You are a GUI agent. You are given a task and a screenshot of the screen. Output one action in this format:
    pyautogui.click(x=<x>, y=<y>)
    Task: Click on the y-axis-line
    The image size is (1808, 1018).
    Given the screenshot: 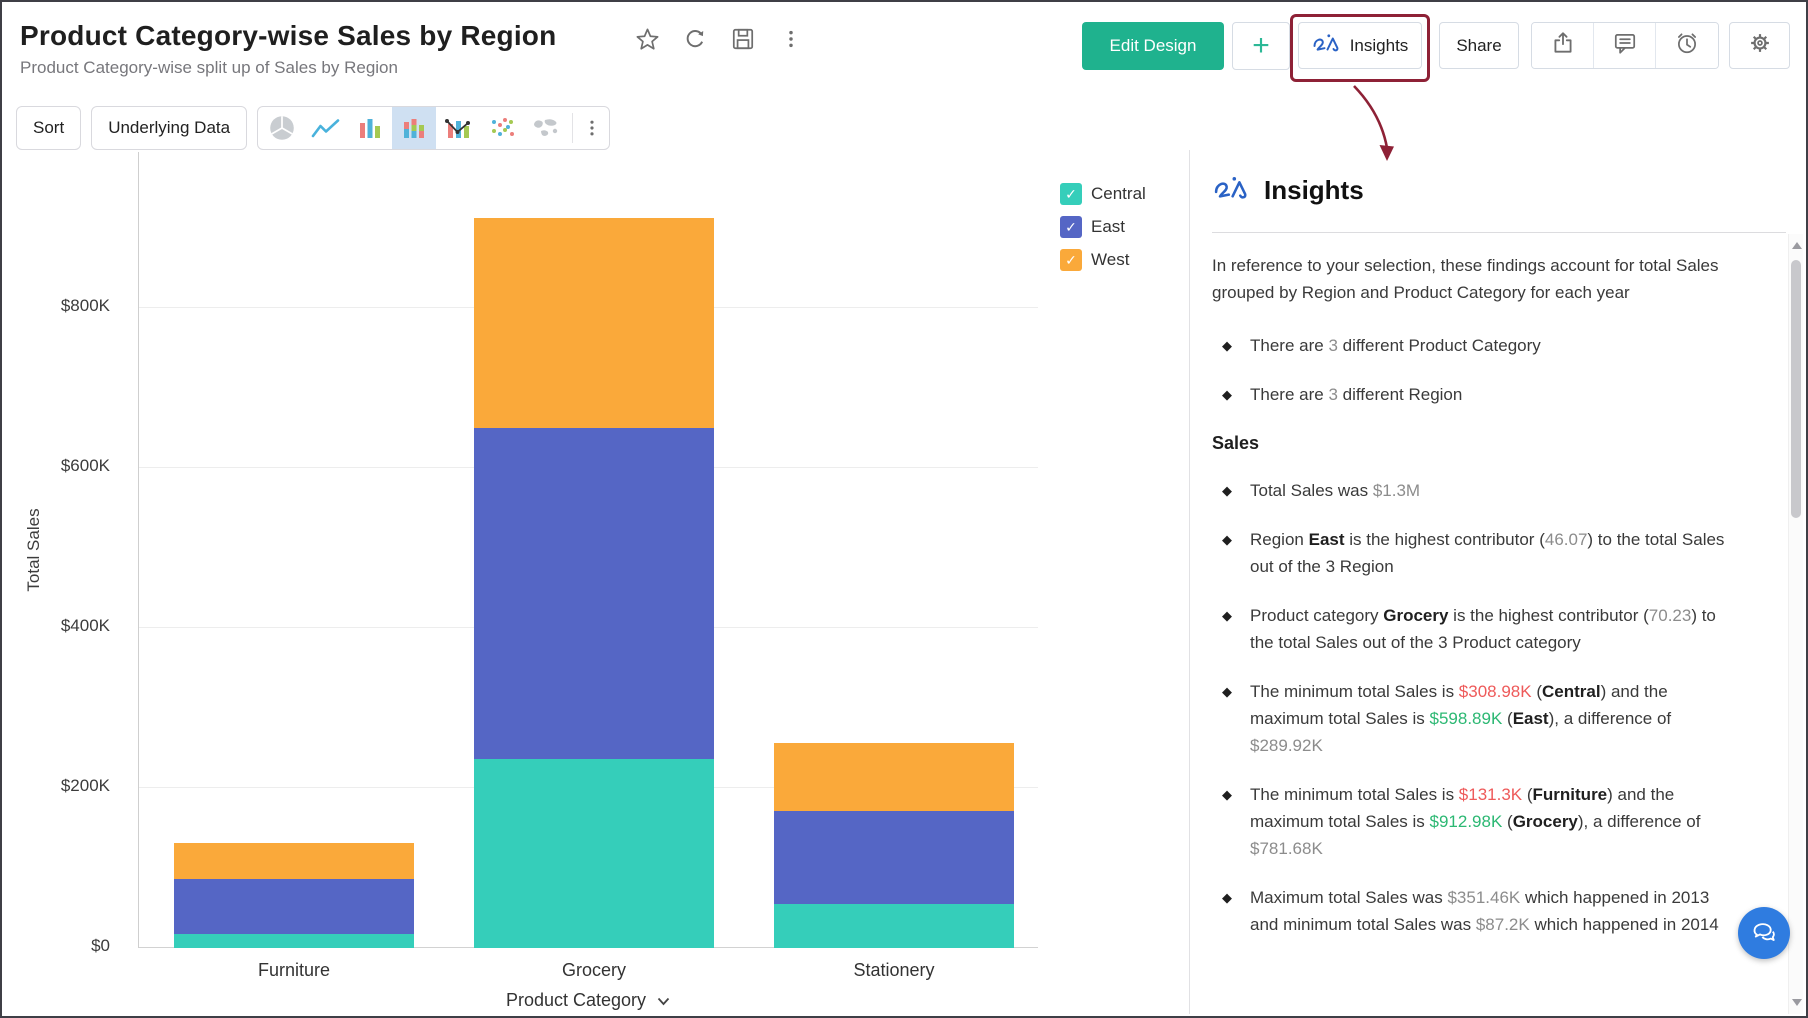 What is the action you would take?
    pyautogui.click(x=138, y=550)
    